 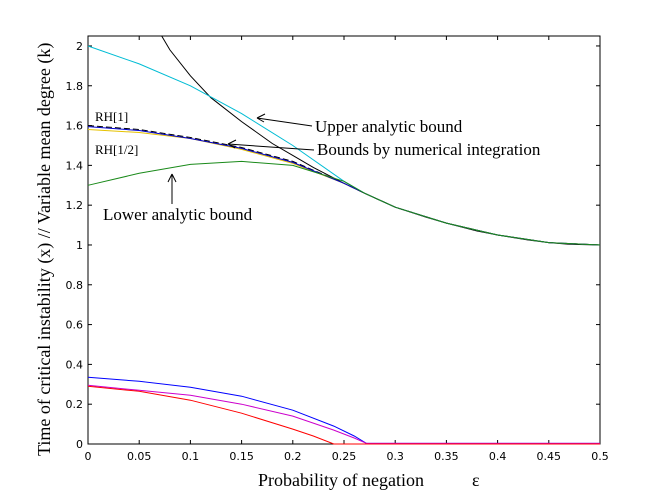 What do you see at coordinates (178, 214) in the screenshot?
I see `annotation-lower-bound: Lower analytic bound` at bounding box center [178, 214].